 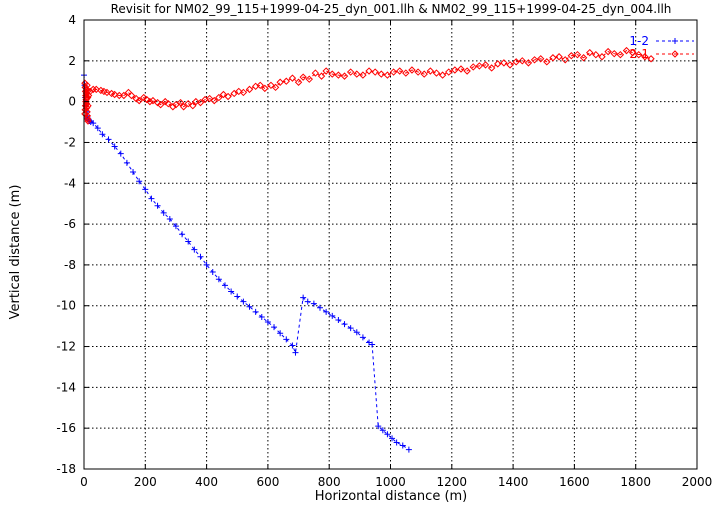 What do you see at coordinates (70, 142) in the screenshot?
I see `y-tick-label: -2` at bounding box center [70, 142].